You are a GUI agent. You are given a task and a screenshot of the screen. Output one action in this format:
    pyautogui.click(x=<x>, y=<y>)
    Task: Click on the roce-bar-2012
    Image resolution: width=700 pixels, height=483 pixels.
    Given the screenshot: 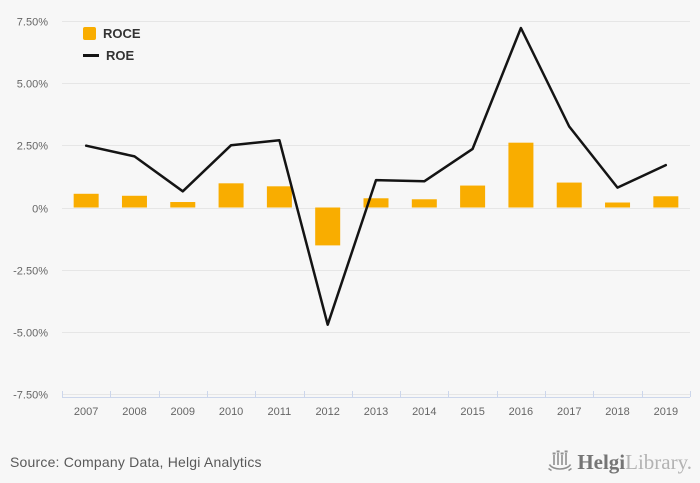 What is the action you would take?
    pyautogui.click(x=328, y=226)
    